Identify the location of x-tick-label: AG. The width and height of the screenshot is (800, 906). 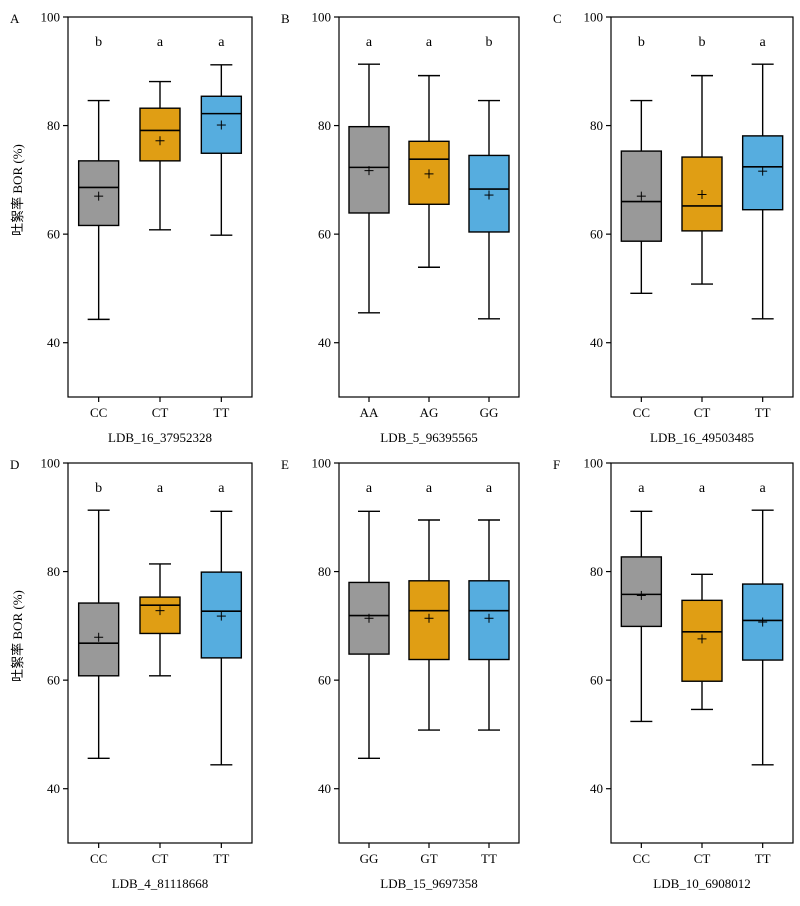
(429, 412).